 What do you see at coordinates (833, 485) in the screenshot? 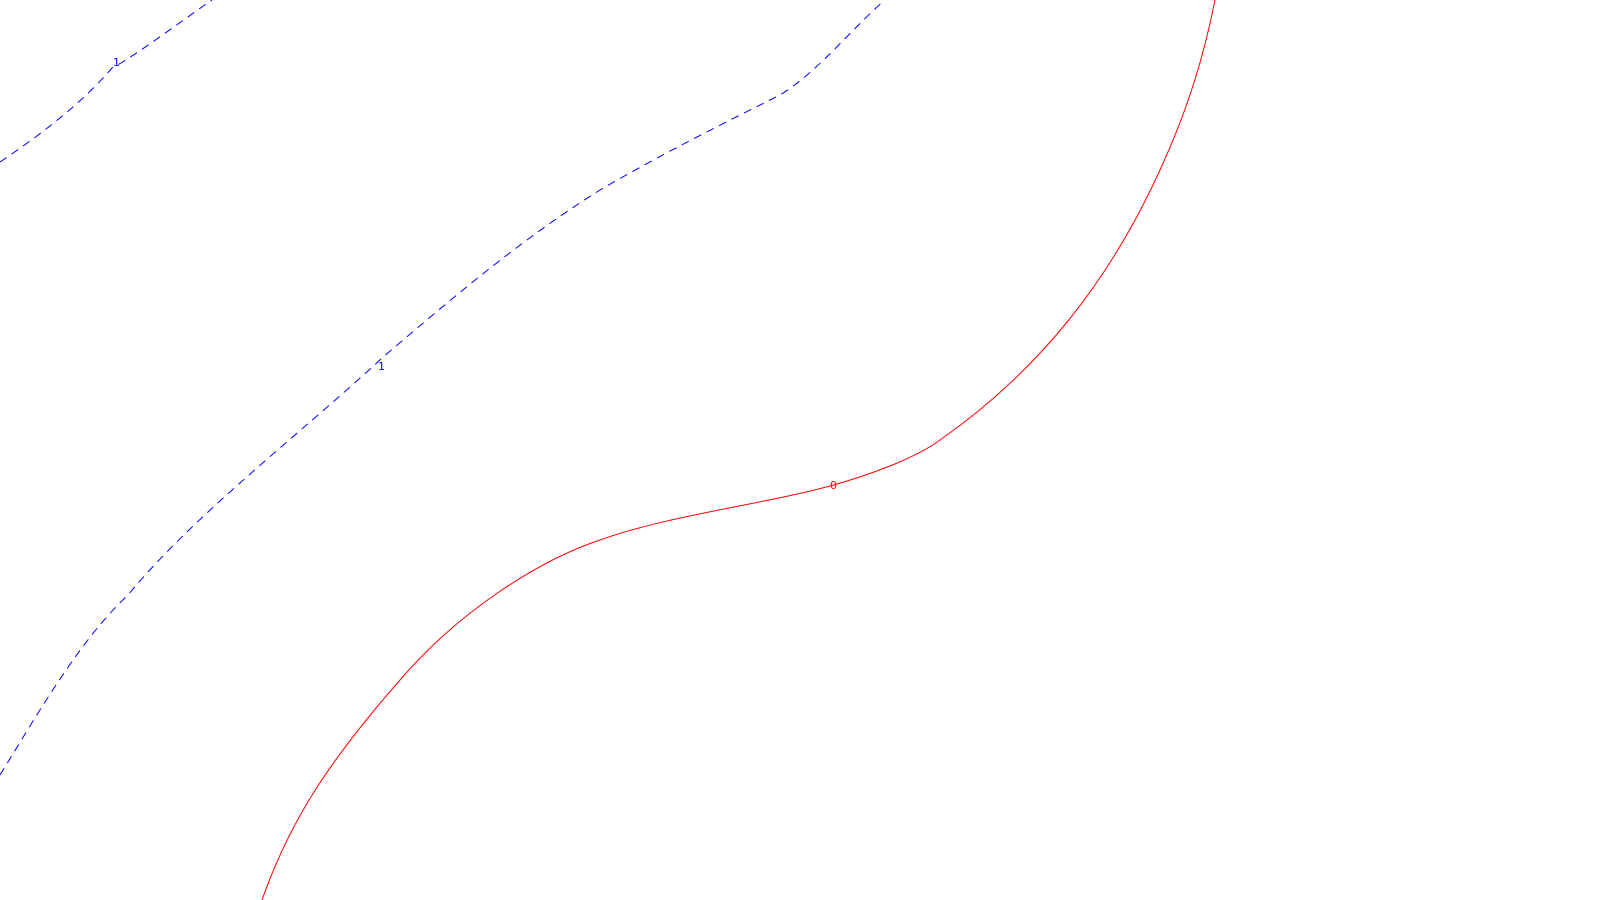
I see `contour-label-zero: 0` at bounding box center [833, 485].